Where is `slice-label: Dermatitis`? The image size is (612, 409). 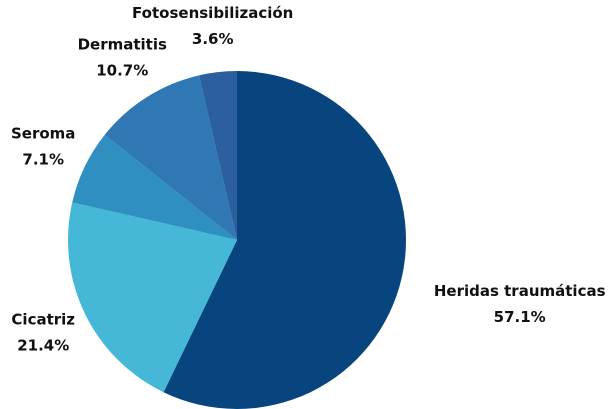 slice-label: Dermatitis is located at coordinates (122, 45).